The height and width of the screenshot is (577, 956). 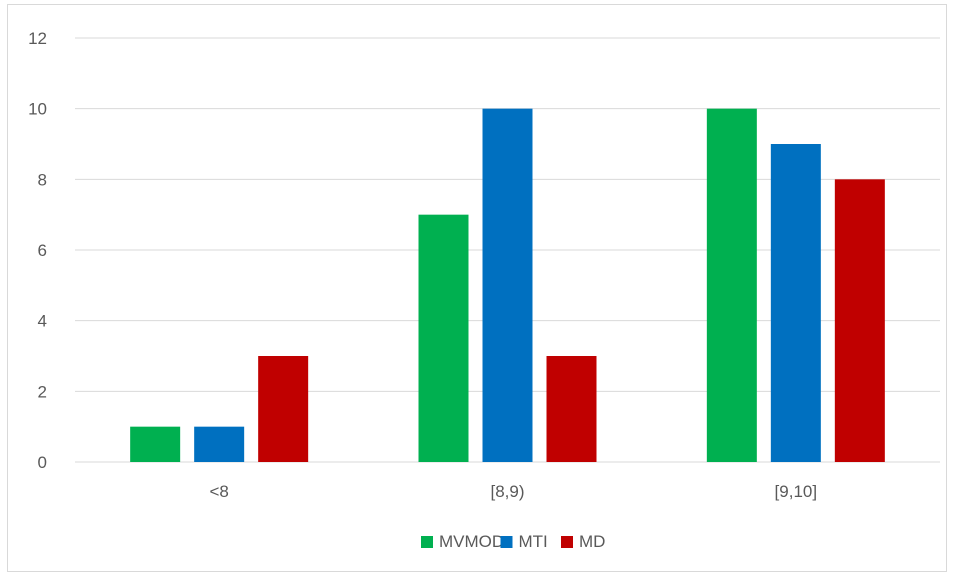 I want to click on legend: MVMOD MTI MD, so click(x=513, y=541).